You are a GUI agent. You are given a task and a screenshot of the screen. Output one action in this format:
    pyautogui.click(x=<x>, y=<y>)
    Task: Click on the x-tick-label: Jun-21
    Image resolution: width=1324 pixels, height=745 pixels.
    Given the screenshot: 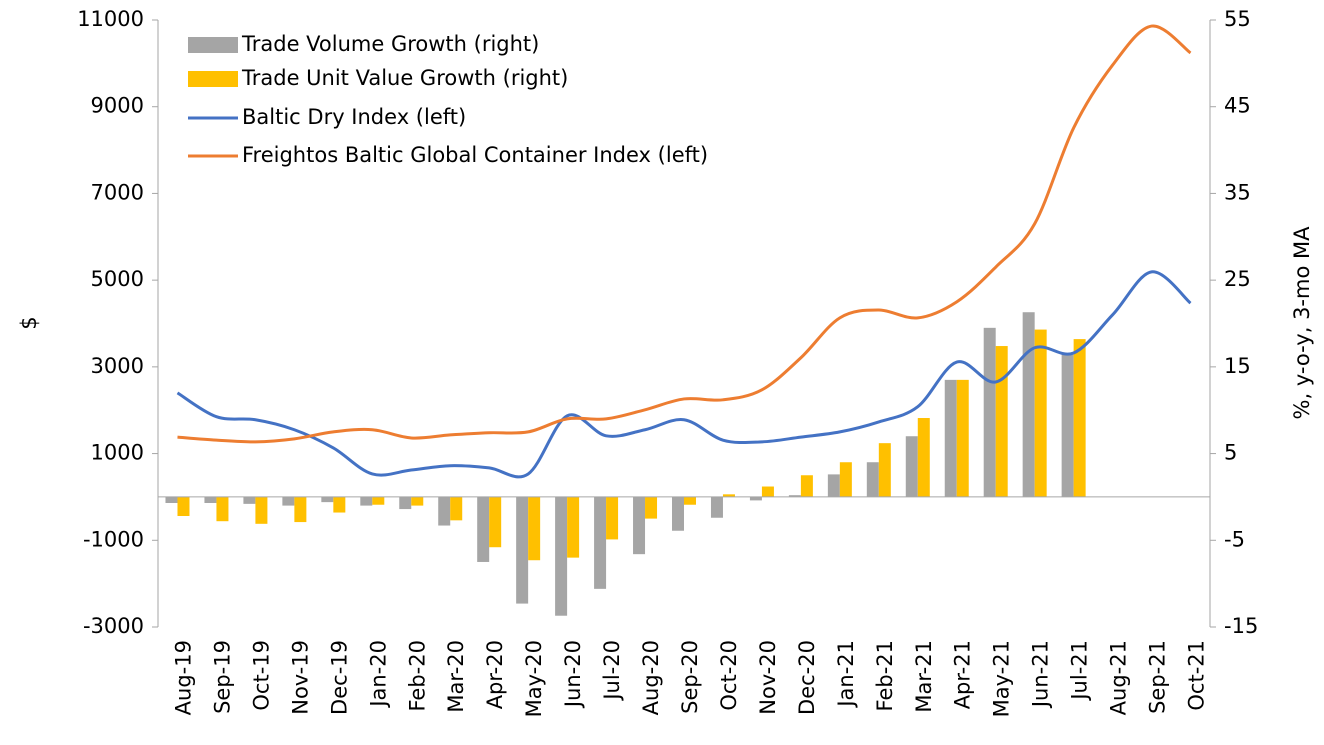 What is the action you would take?
    pyautogui.click(x=1041, y=674)
    